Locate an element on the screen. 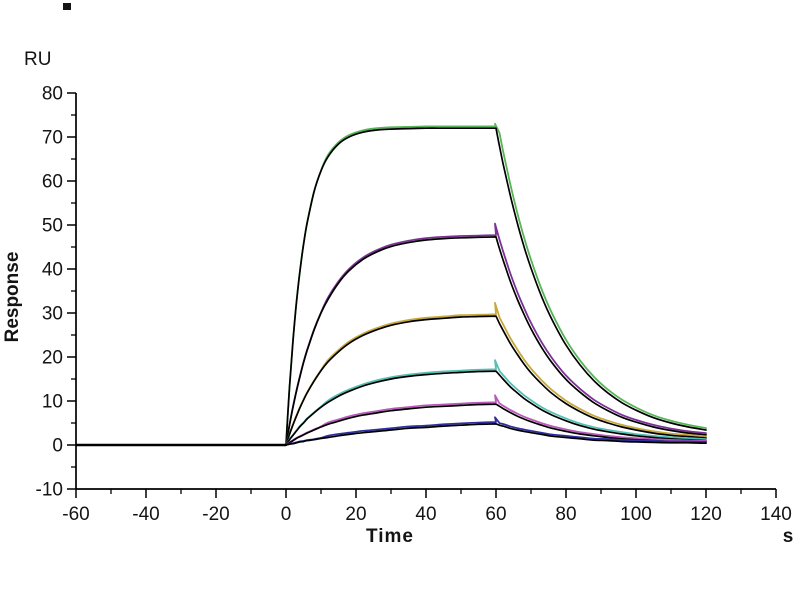 This screenshot has width=800, height=600. x-tick-label: 140 is located at coordinates (776, 514).